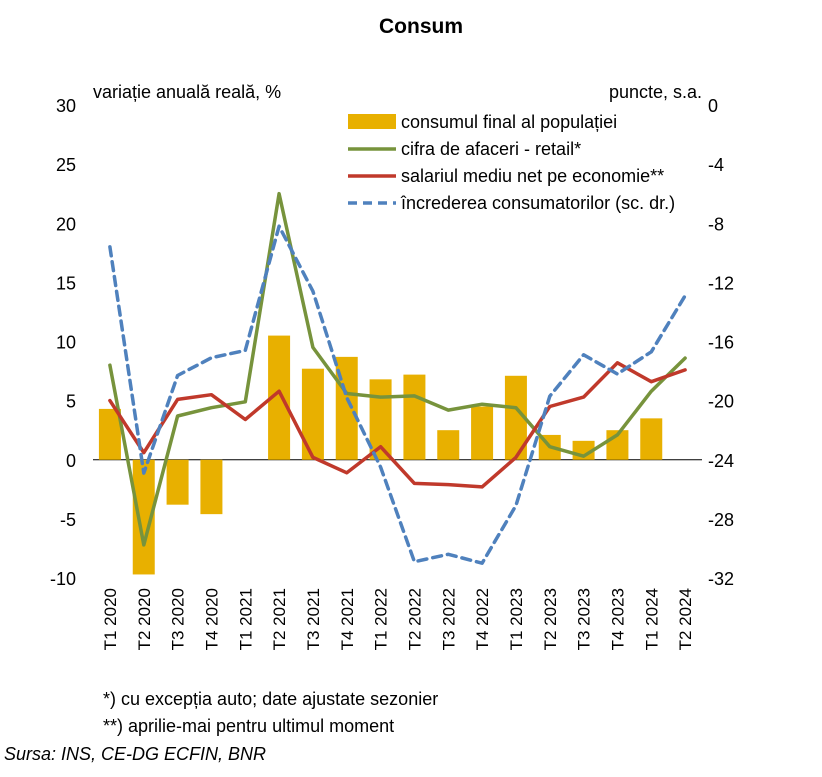  What do you see at coordinates (685, 619) in the screenshot?
I see `category-label: T2 2024` at bounding box center [685, 619].